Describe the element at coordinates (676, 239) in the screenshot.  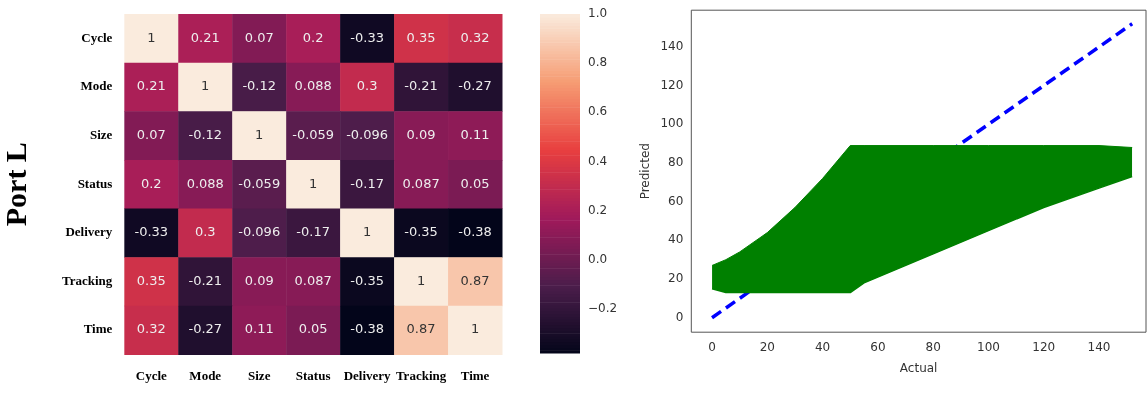
I see `y-tick-label: 40` at that location.